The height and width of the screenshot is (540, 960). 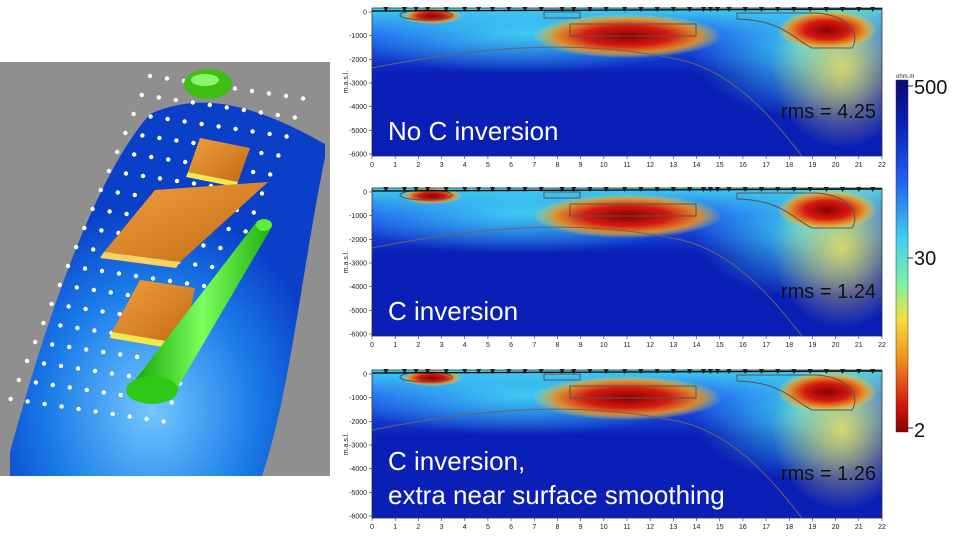 What do you see at coordinates (465, 345) in the screenshot?
I see `x-tick-label: 4` at bounding box center [465, 345].